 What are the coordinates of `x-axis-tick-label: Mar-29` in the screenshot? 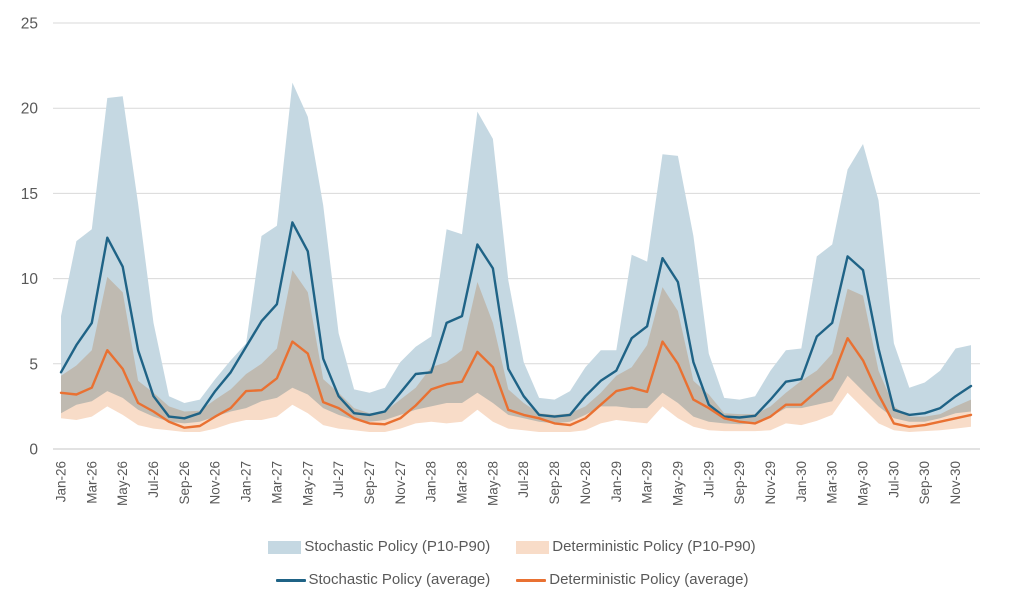 It's located at (647, 482).